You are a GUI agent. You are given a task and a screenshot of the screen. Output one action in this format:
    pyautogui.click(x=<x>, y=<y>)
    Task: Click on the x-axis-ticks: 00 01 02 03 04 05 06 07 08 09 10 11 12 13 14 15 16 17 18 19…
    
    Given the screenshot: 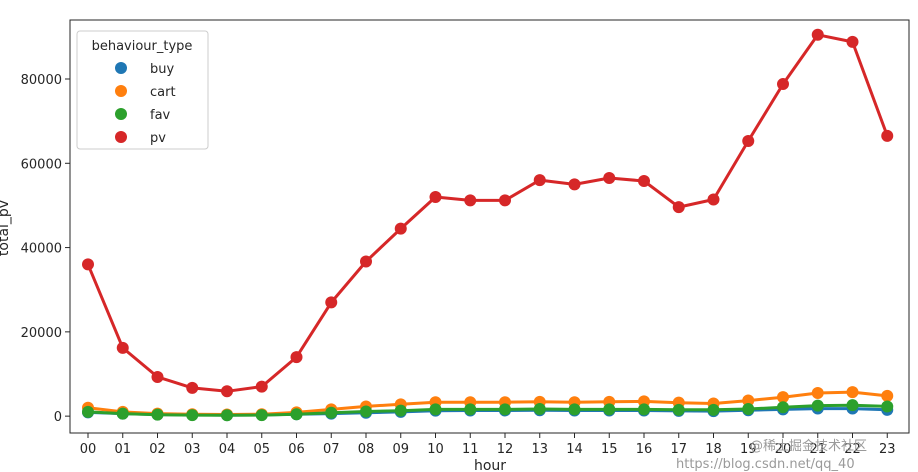 What is the action you would take?
    pyautogui.click(x=488, y=445)
    